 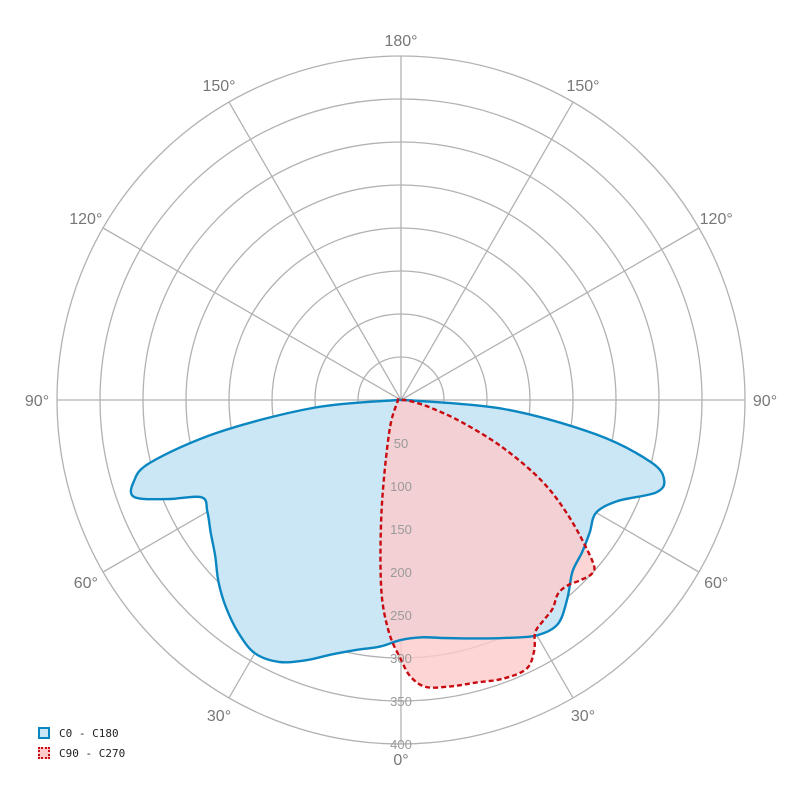 I want to click on series-c90-c270-fill, so click(x=487, y=543).